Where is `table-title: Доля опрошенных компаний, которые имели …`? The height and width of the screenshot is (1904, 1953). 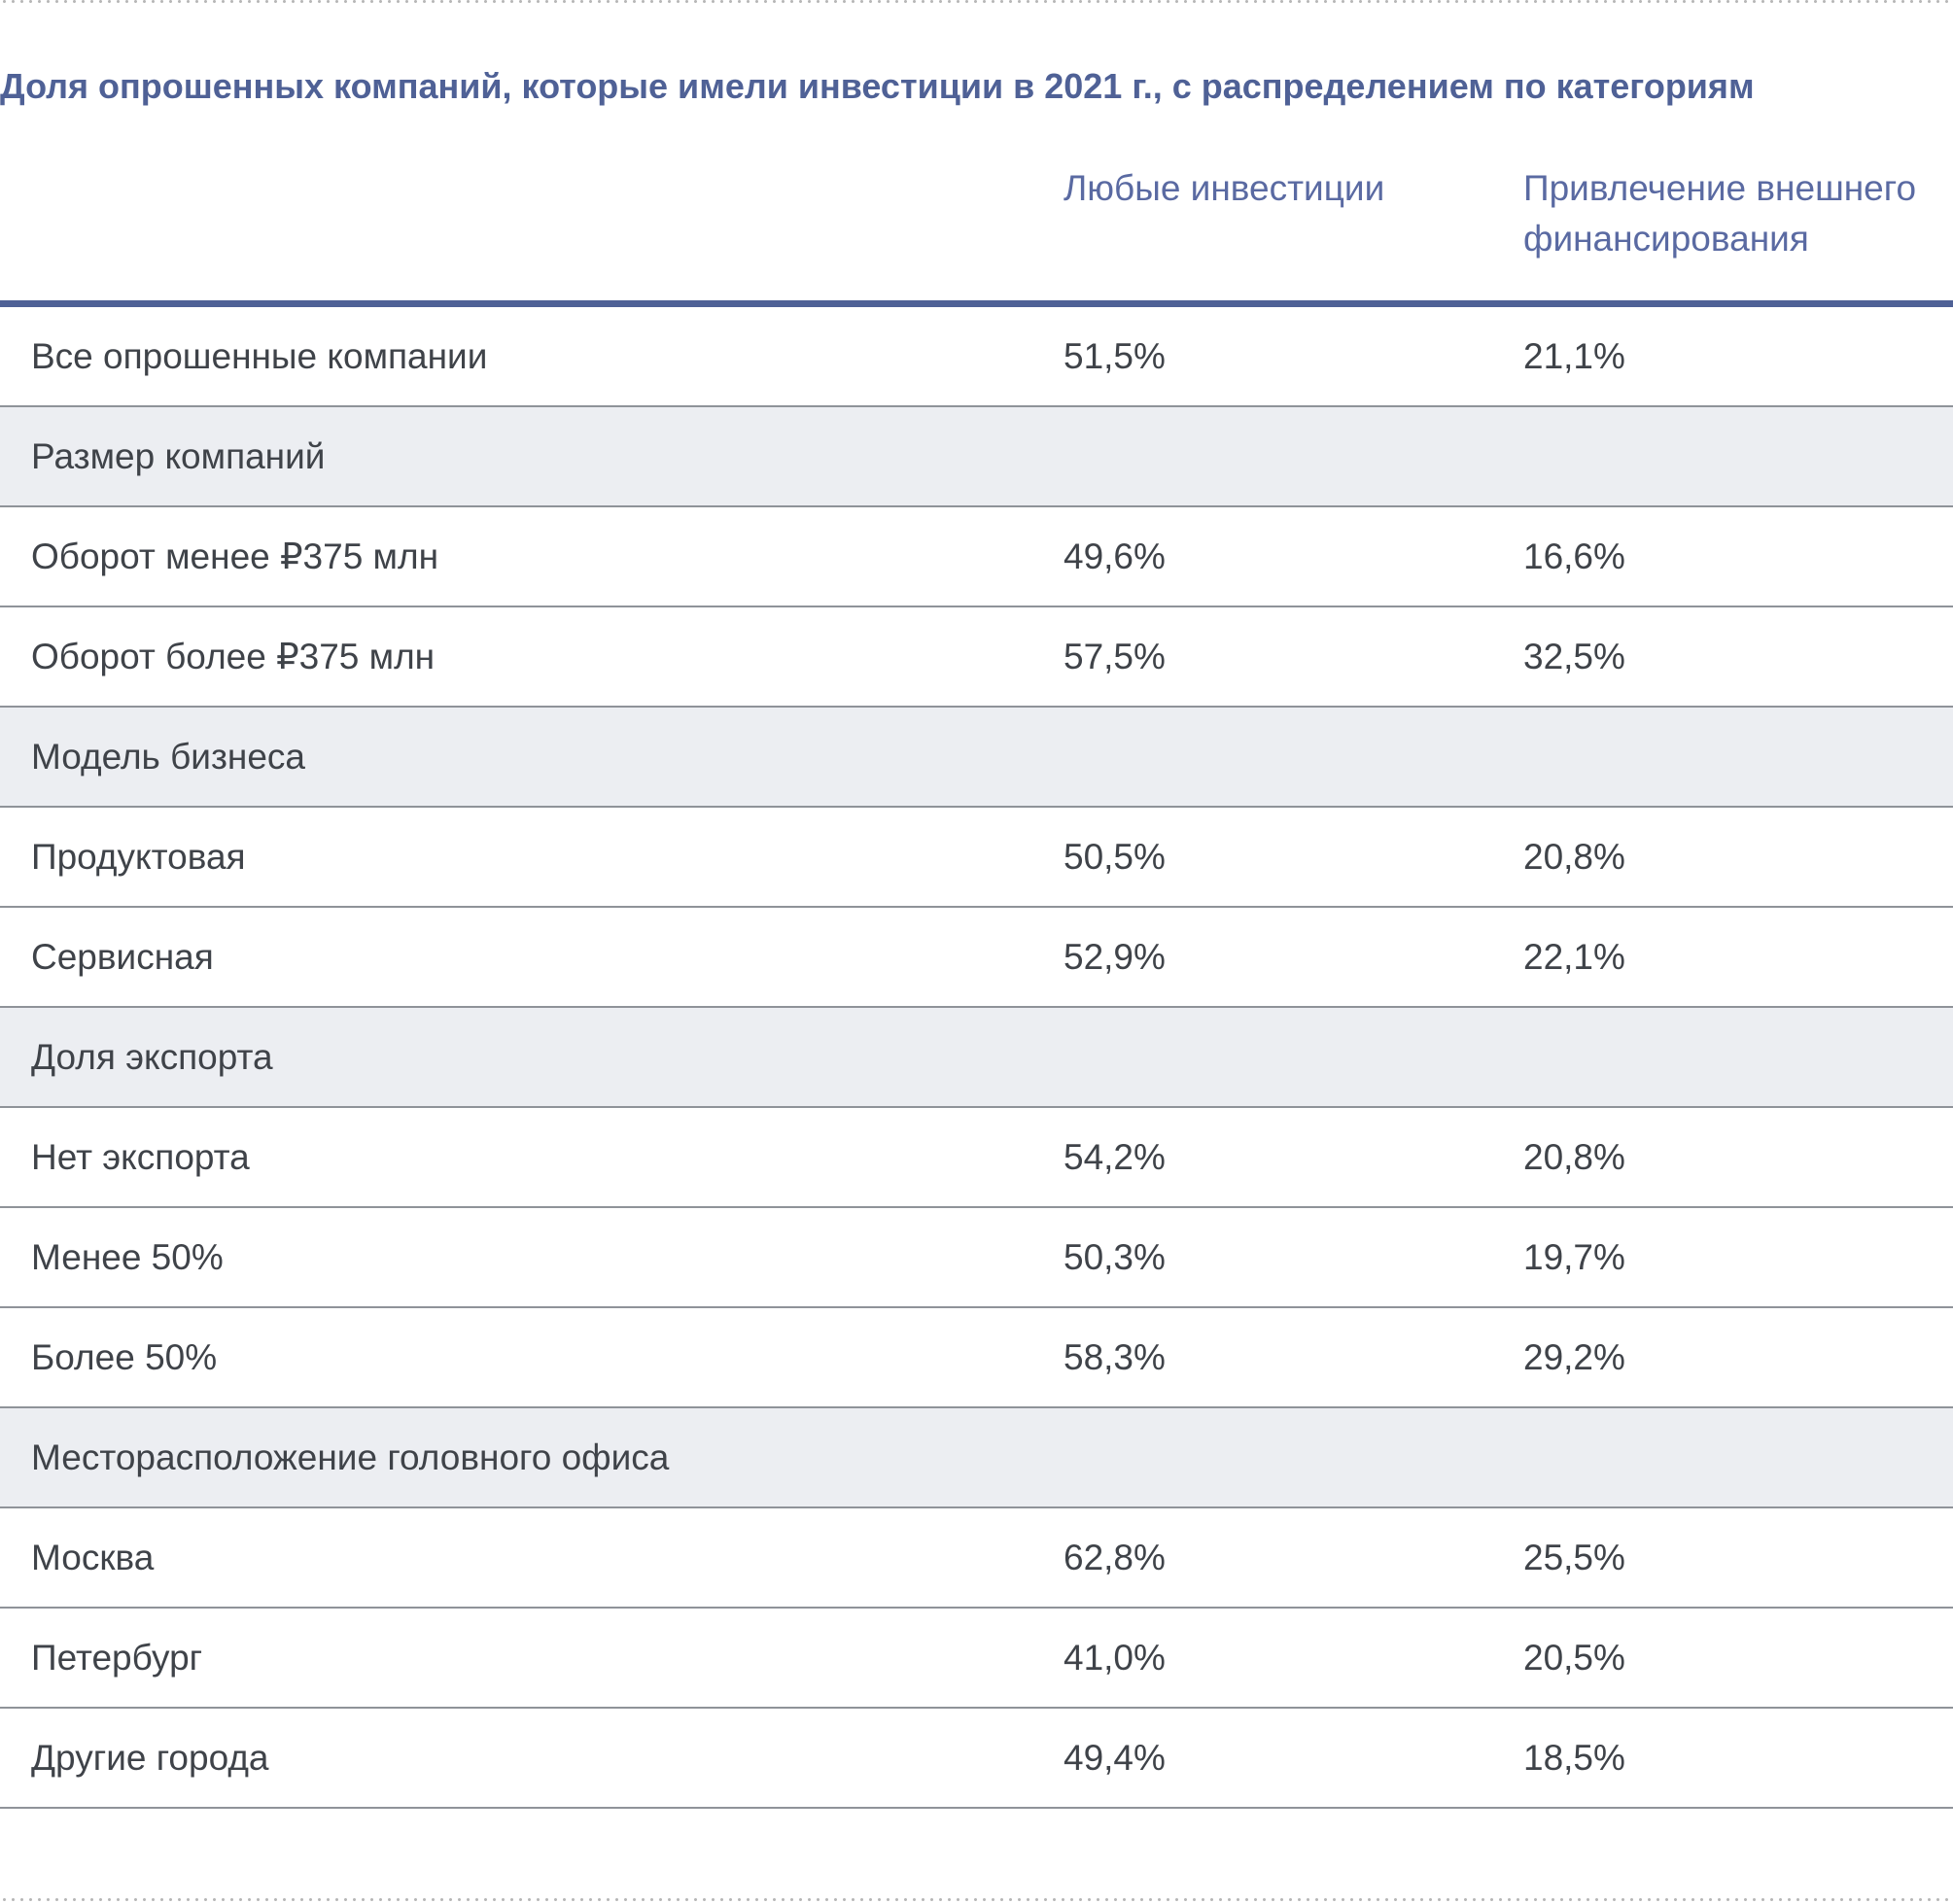
table-title: Доля опрошенных компаний, которые имели … is located at coordinates (878, 86).